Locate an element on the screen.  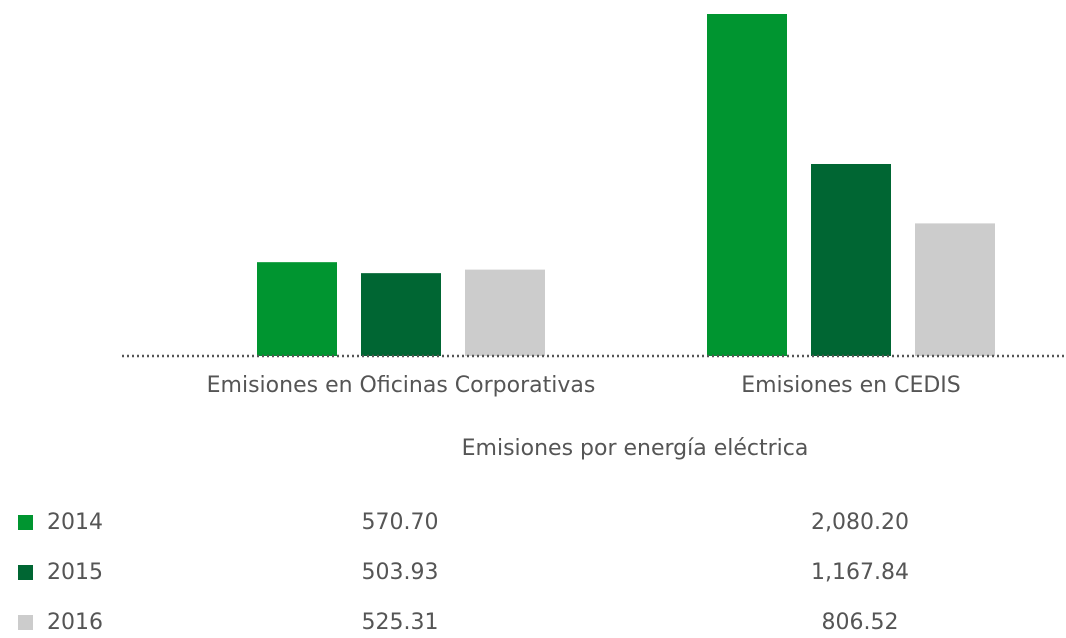
table-value: 806.52 is located at coordinates (860, 622).